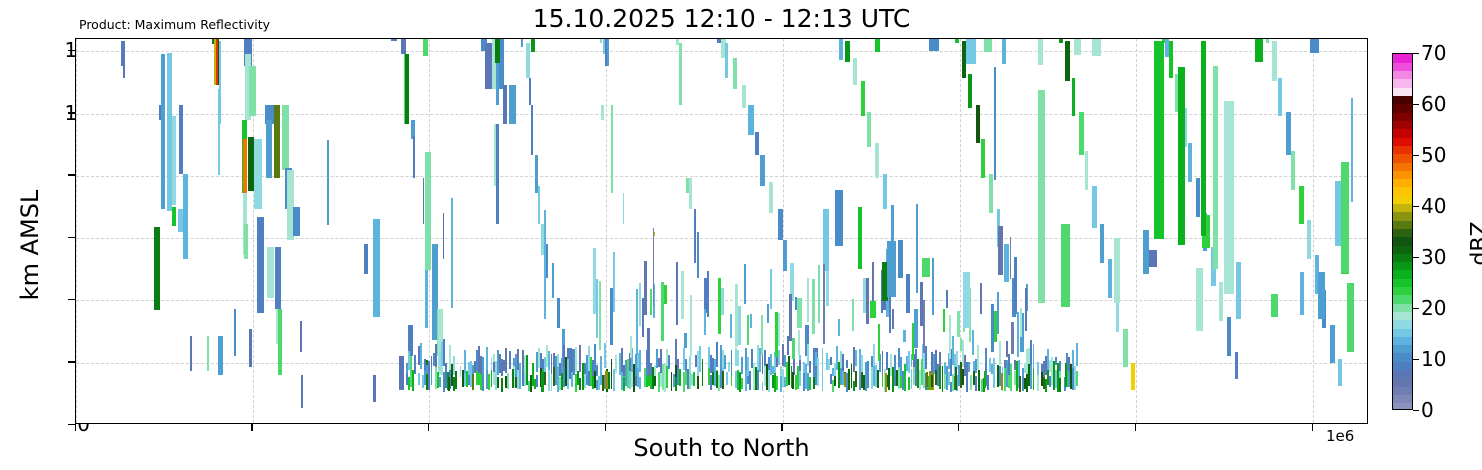  Describe the element at coordinates (1434, 155) in the screenshot. I see `colorbar-tick-label-50: 50` at that location.